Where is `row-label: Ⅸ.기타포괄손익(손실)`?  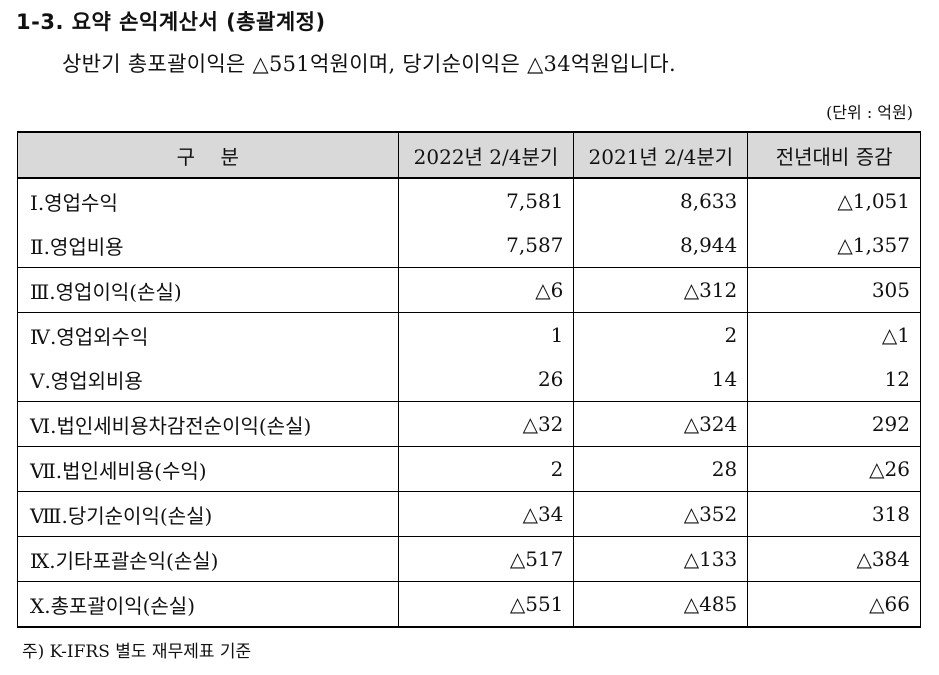
row-label: Ⅸ.기타포괄손익(손실) is located at coordinates (208, 559).